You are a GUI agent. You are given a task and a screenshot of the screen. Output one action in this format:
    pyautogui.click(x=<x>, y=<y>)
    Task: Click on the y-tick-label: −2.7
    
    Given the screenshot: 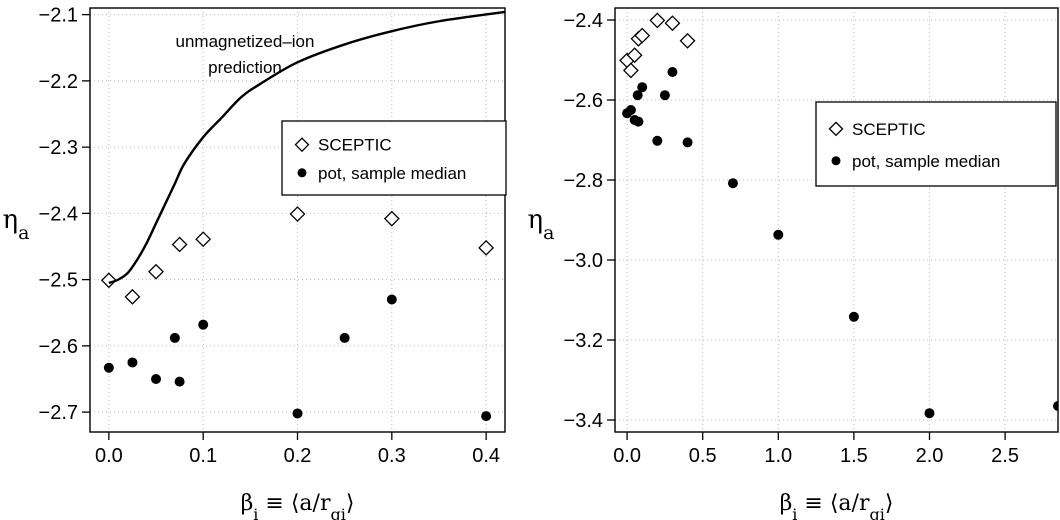 What is the action you would take?
    pyautogui.click(x=58, y=413)
    